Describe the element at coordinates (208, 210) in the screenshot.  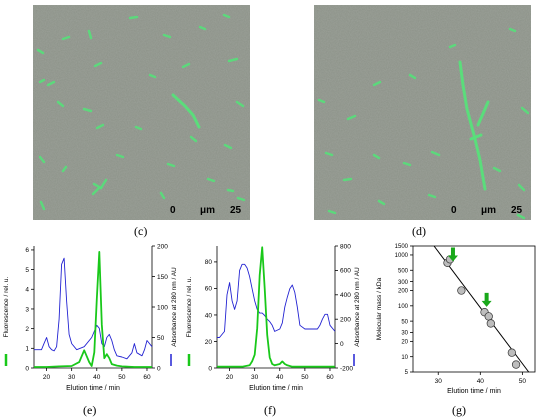
I see `scale-unit-c: μm` at that location.